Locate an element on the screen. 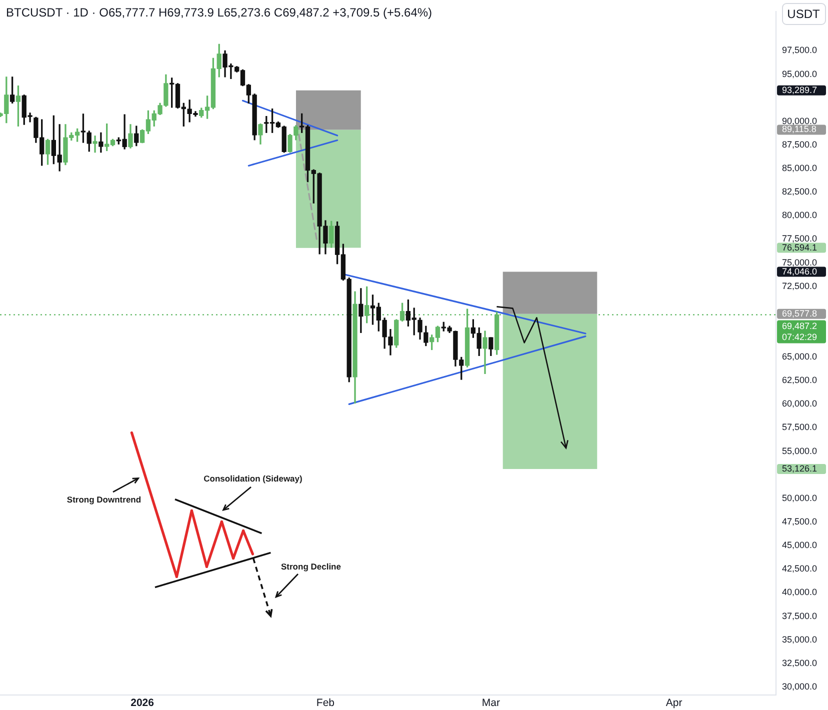 This screenshot has height=710, width=828. y-tick-label: 40,000.0 is located at coordinates (800, 592).